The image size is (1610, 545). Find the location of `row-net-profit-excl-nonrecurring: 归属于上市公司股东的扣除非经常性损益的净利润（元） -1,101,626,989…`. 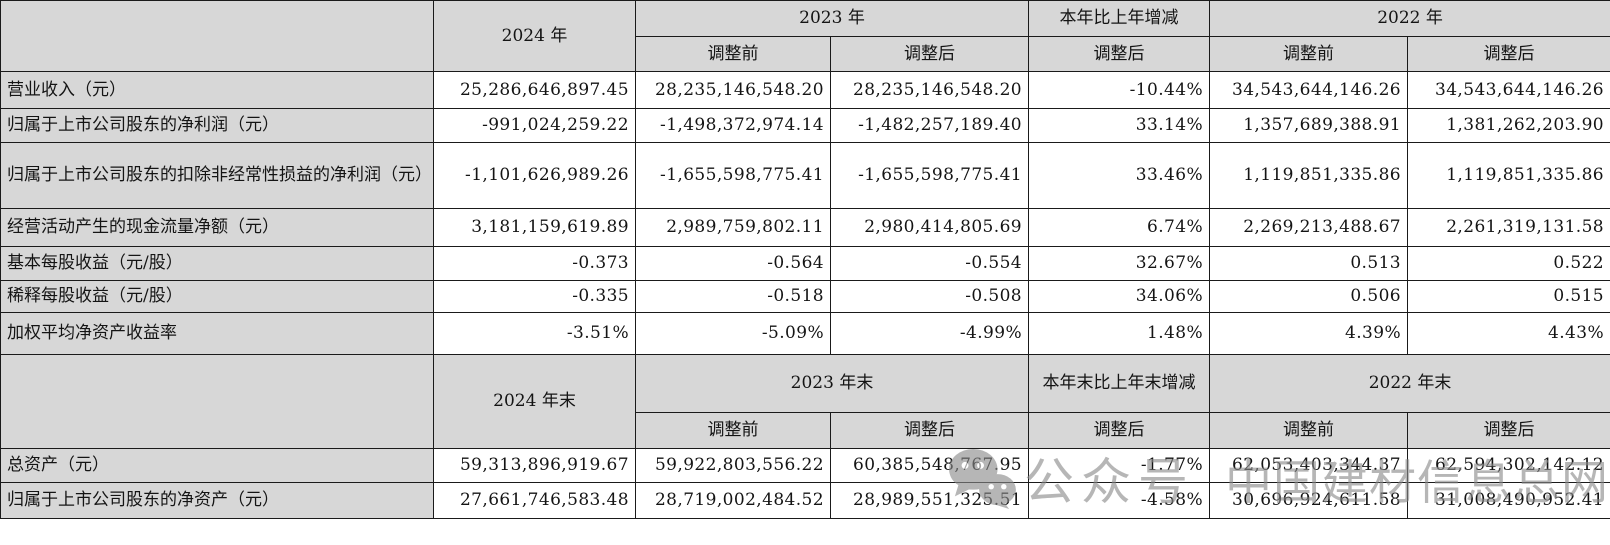

row-net-profit-excl-nonrecurring: 归属于上市公司股东的扣除非经常性损益的净利润（元） -1,101,626,989… is located at coordinates (805, 175).